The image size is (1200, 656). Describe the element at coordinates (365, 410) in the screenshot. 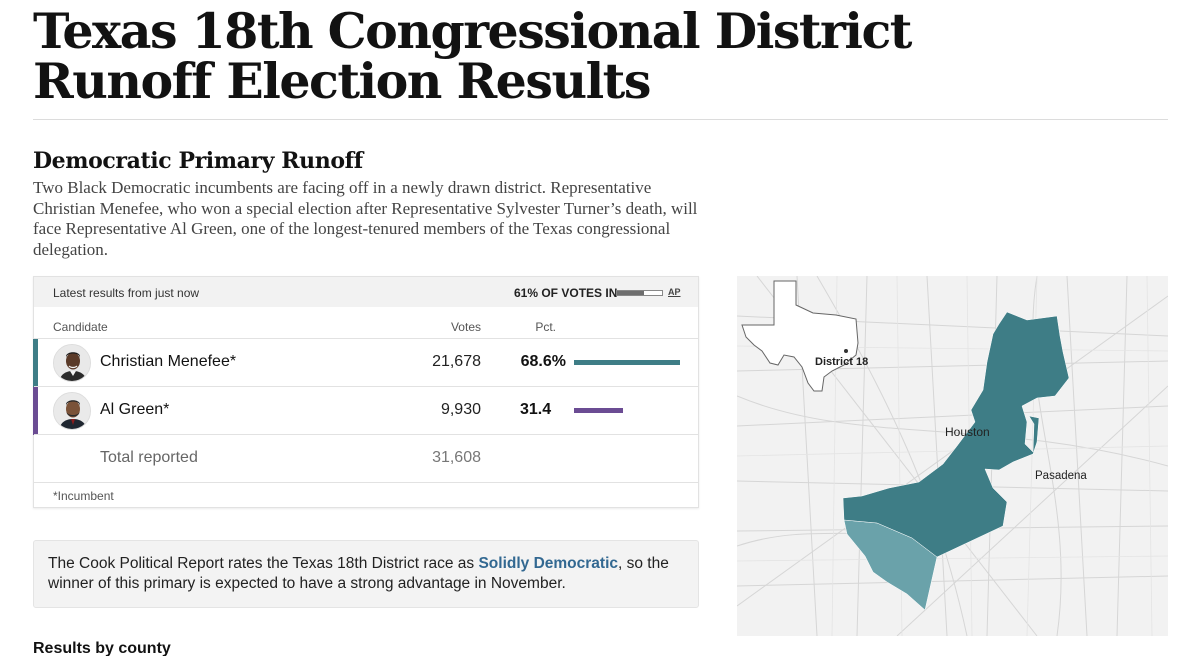

I see `table-row: Al Green* 9,930 31.4` at that location.